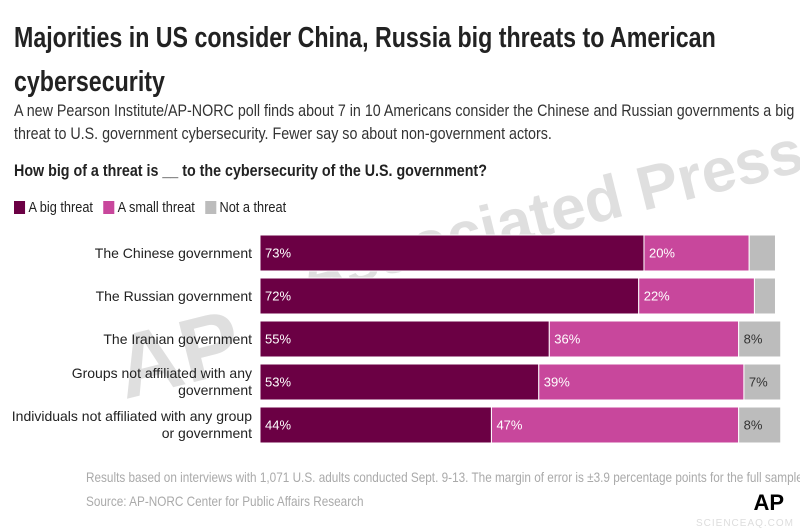 This screenshot has width=800, height=530. Describe the element at coordinates (173, 252) in the screenshot. I see `category-label: The Chinese government` at that location.